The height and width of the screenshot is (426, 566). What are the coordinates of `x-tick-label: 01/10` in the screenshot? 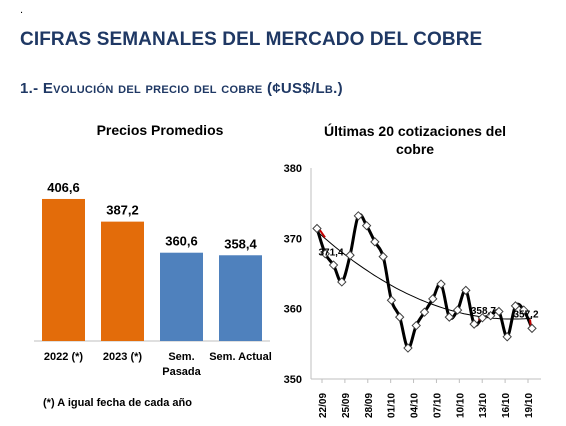 It's located at (392, 405).